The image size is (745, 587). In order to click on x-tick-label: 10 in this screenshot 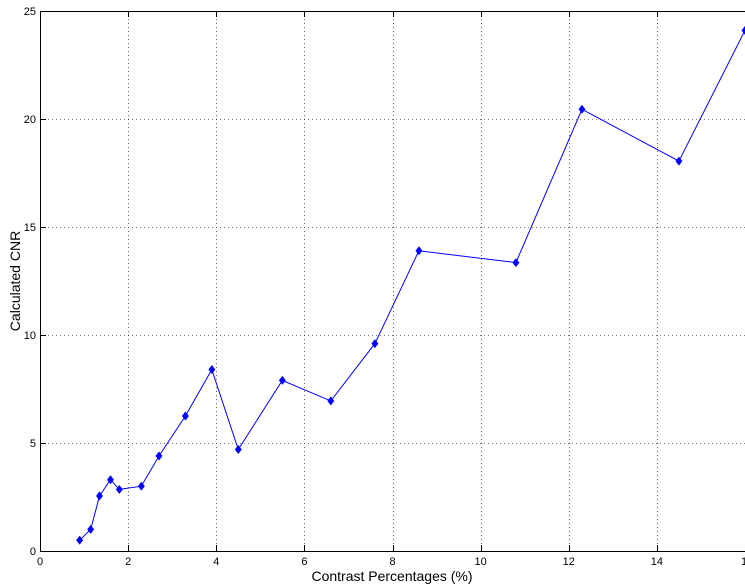, I will do `click(481, 562)`.